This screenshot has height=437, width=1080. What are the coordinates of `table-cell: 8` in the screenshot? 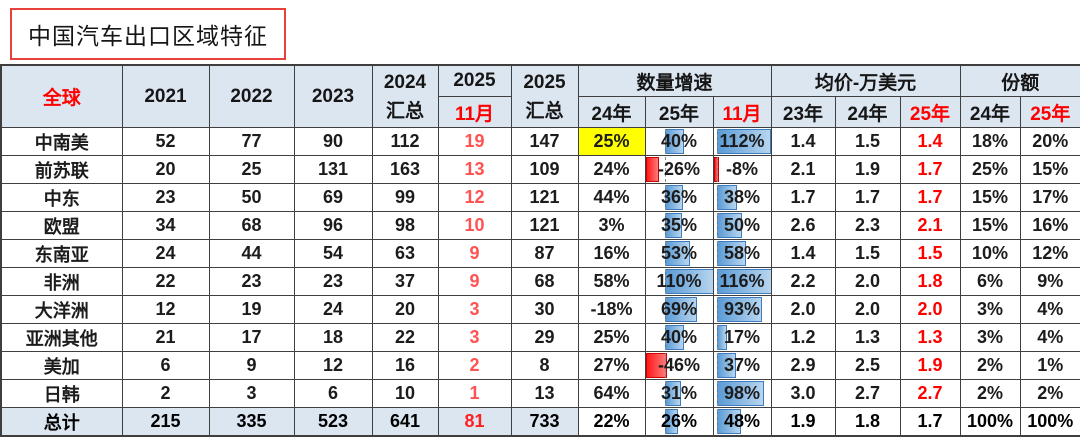 It's located at (544, 365).